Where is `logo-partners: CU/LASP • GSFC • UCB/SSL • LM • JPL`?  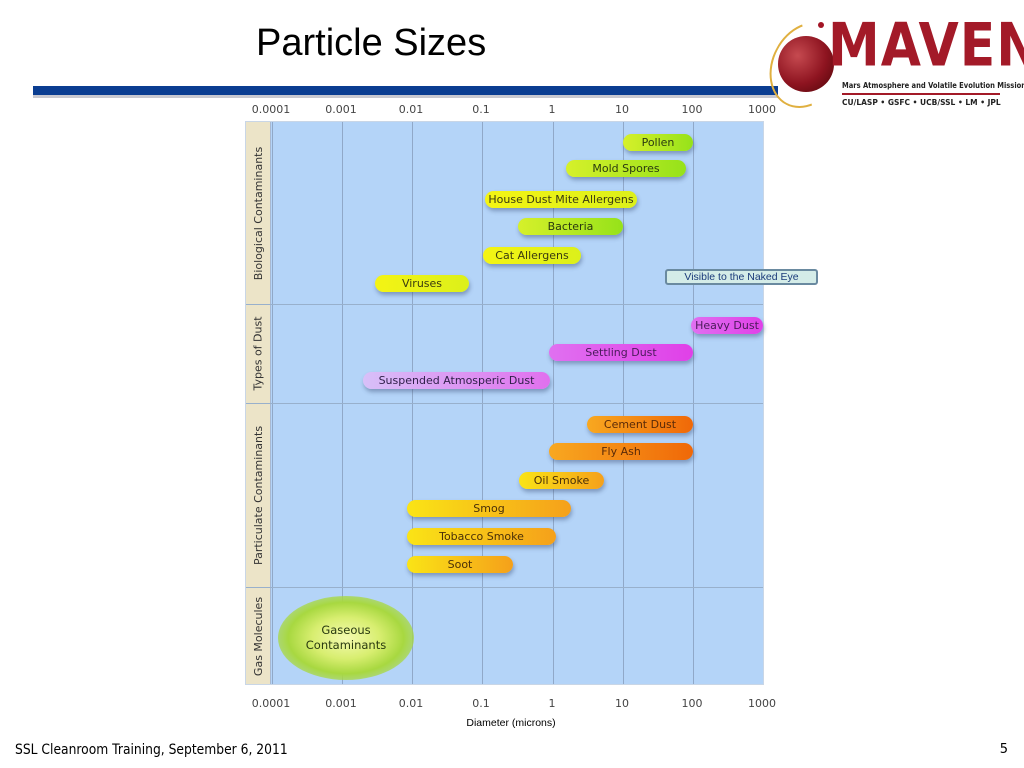
logo-partners: CU/LASP • GSFC • UCB/SSL • LM • JPL is located at coordinates (921, 102).